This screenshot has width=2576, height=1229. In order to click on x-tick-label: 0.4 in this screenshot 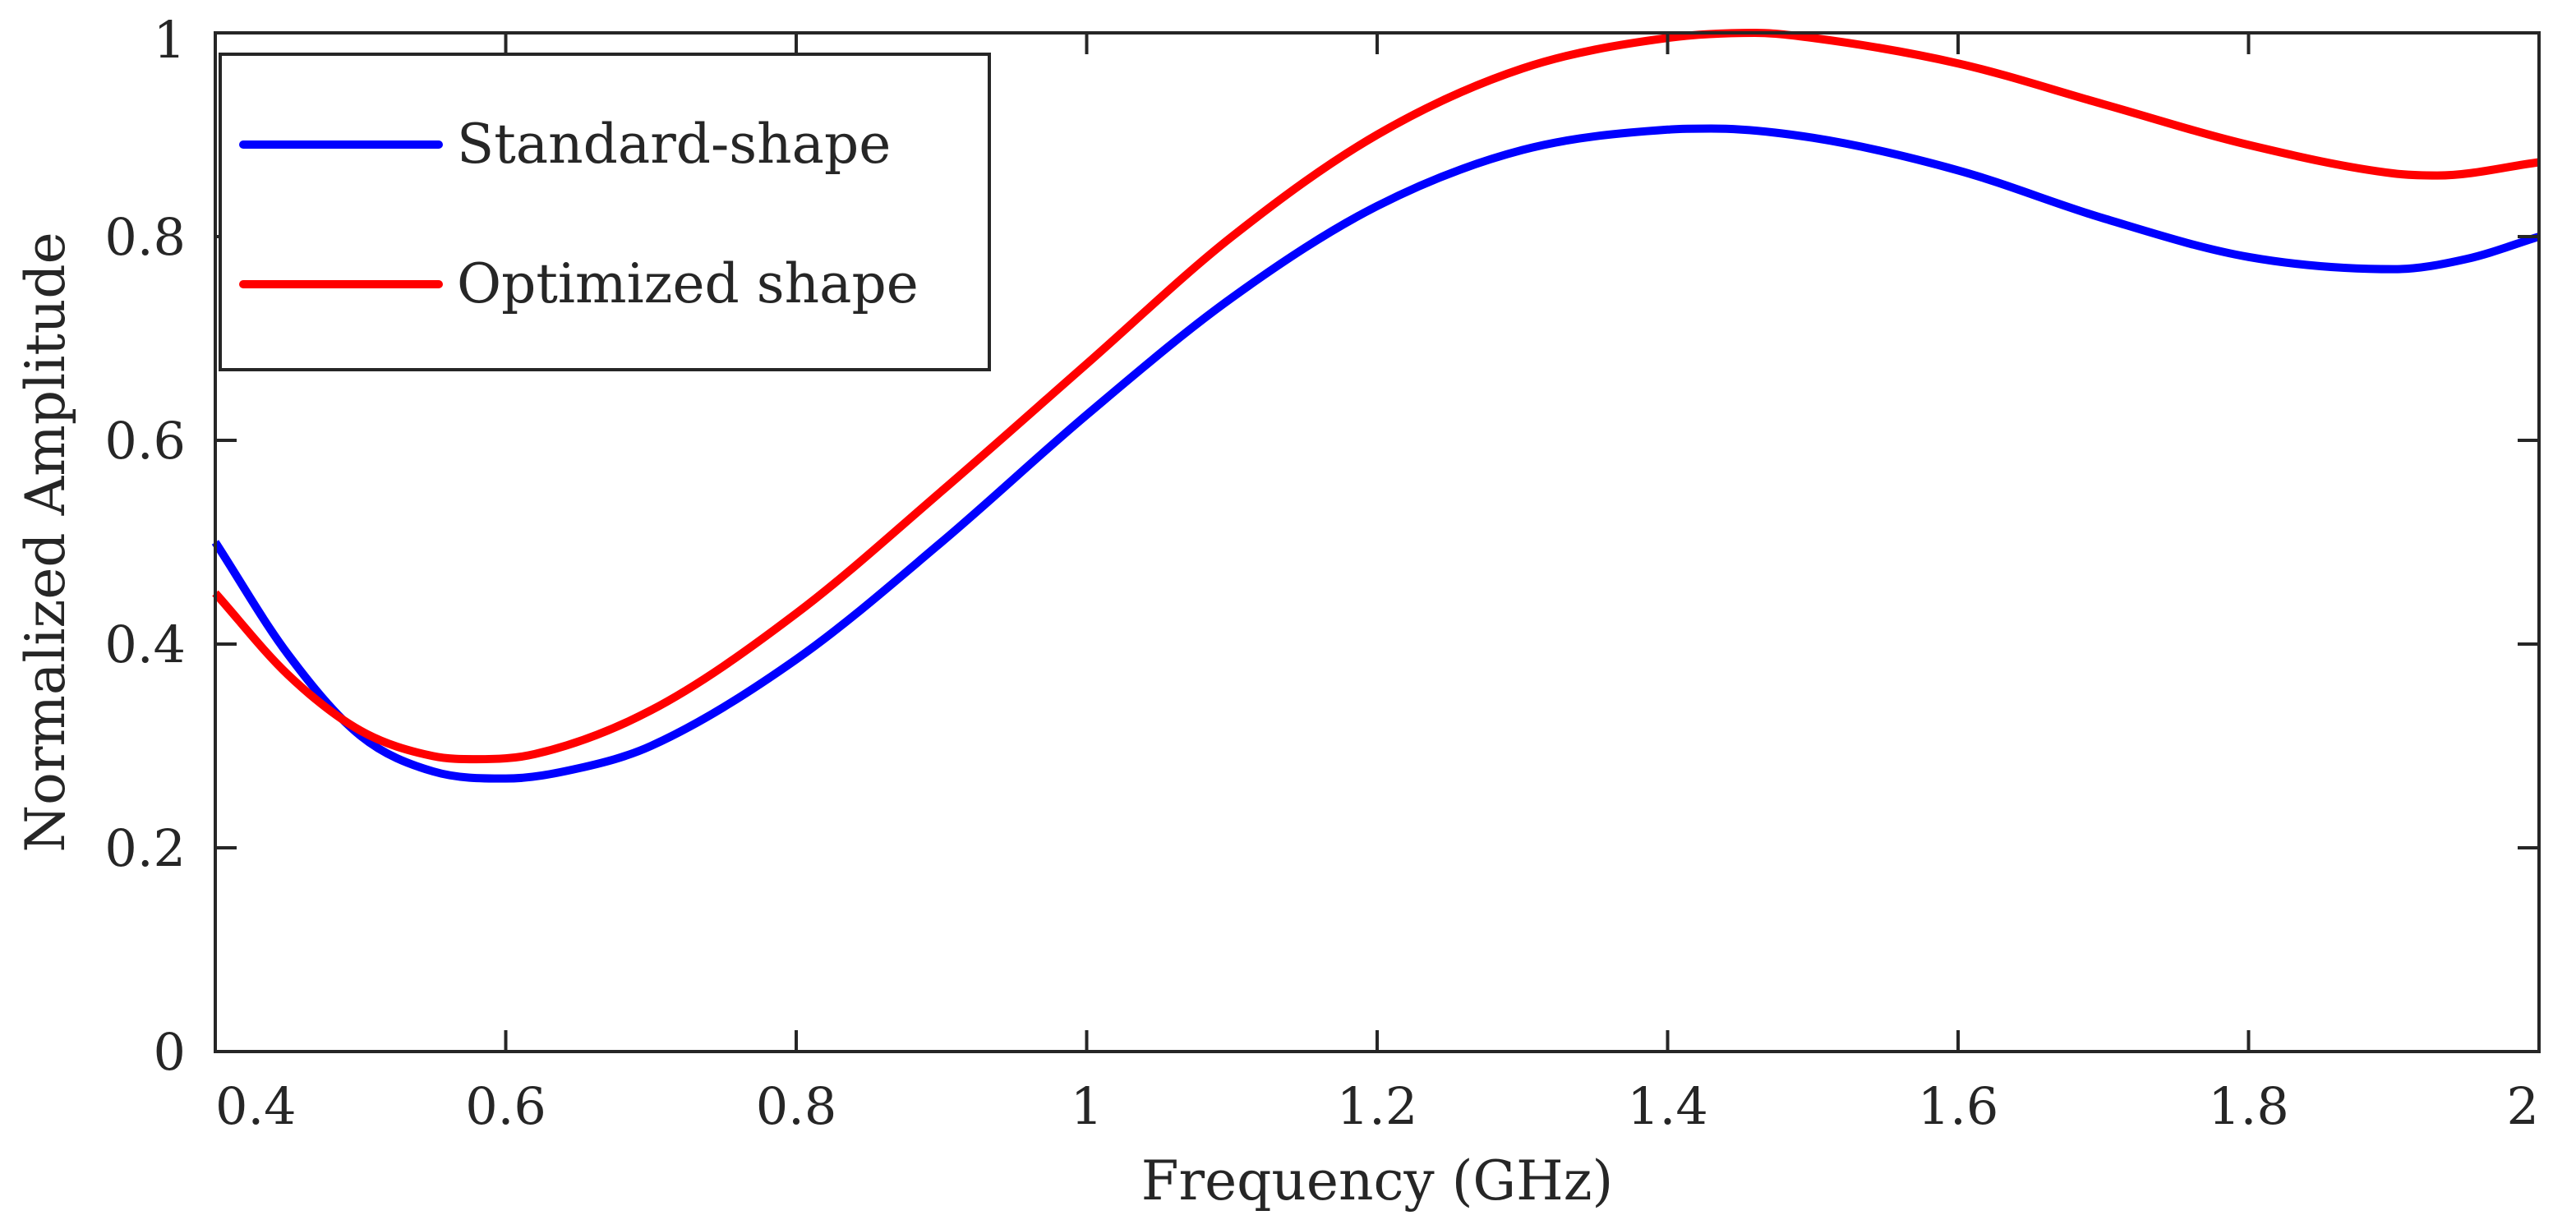, I will do `click(256, 1106)`.